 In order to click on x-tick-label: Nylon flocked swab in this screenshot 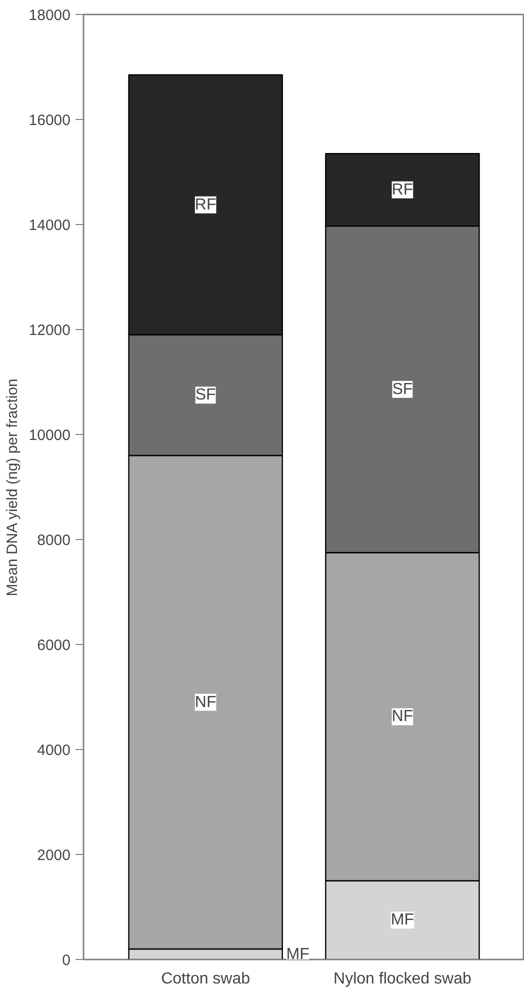, I will do `click(403, 979)`.